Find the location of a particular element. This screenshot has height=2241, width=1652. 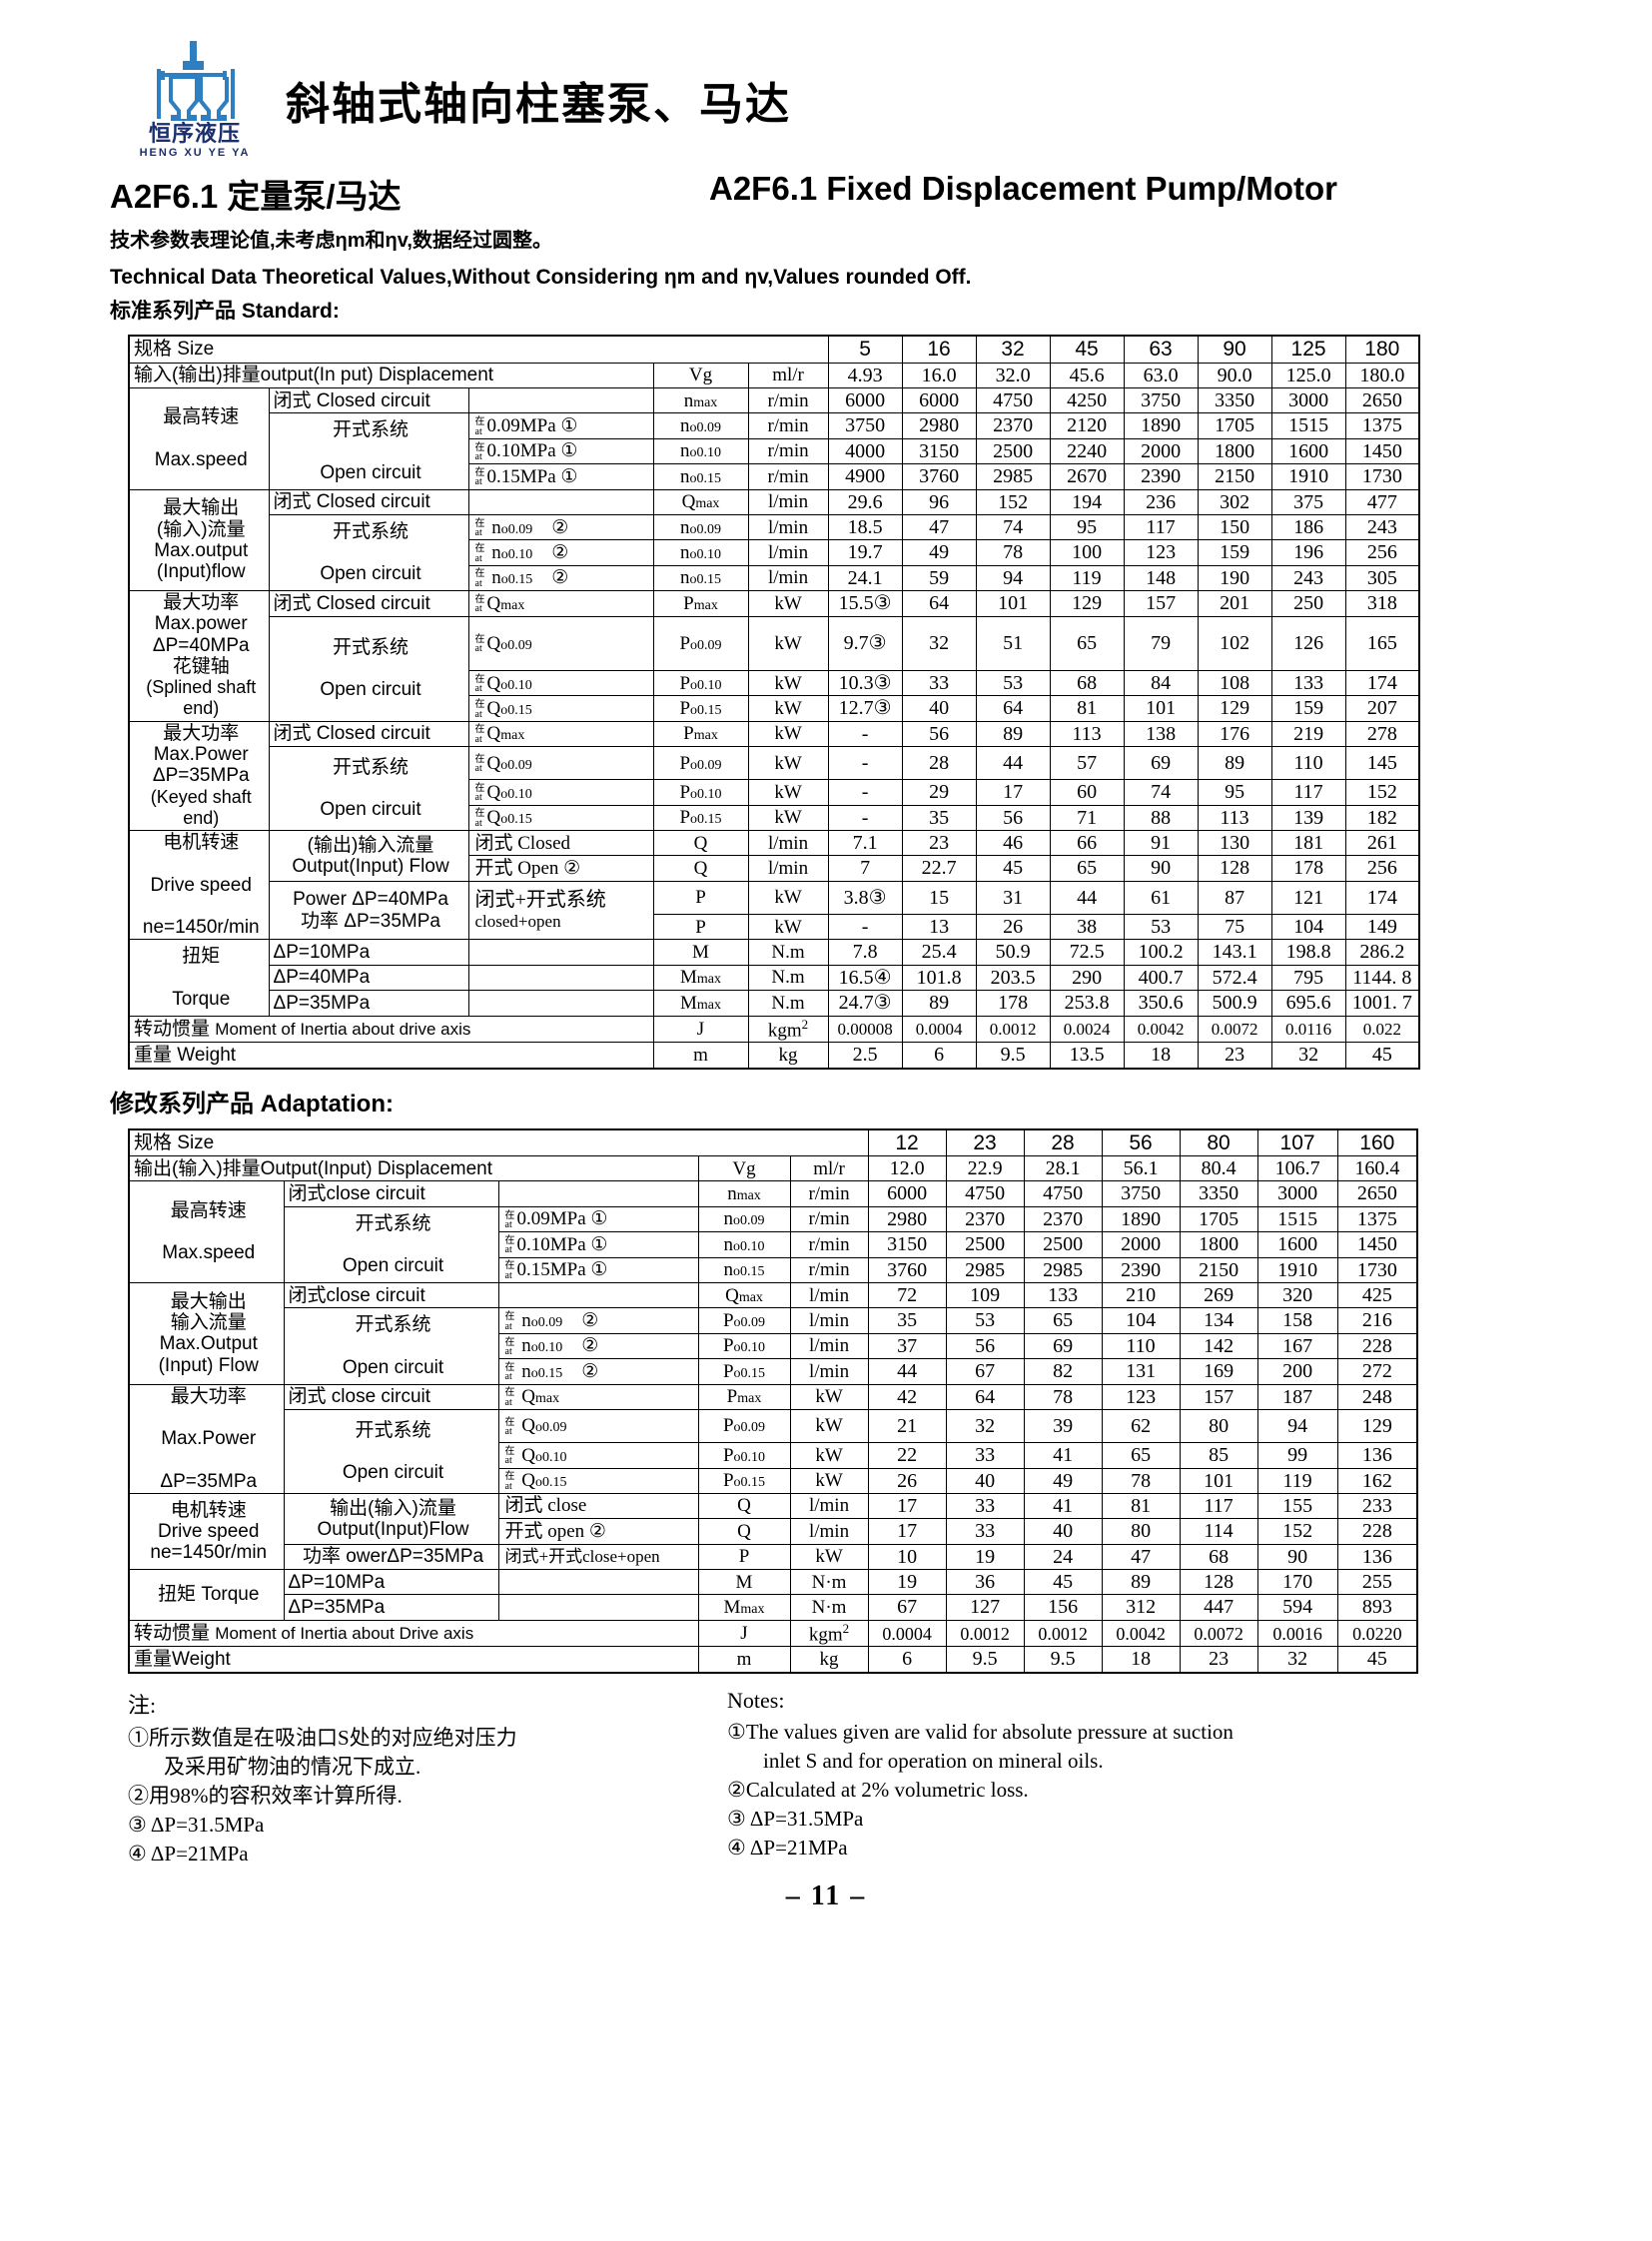

condition-cell is located at coordinates (560, 400).